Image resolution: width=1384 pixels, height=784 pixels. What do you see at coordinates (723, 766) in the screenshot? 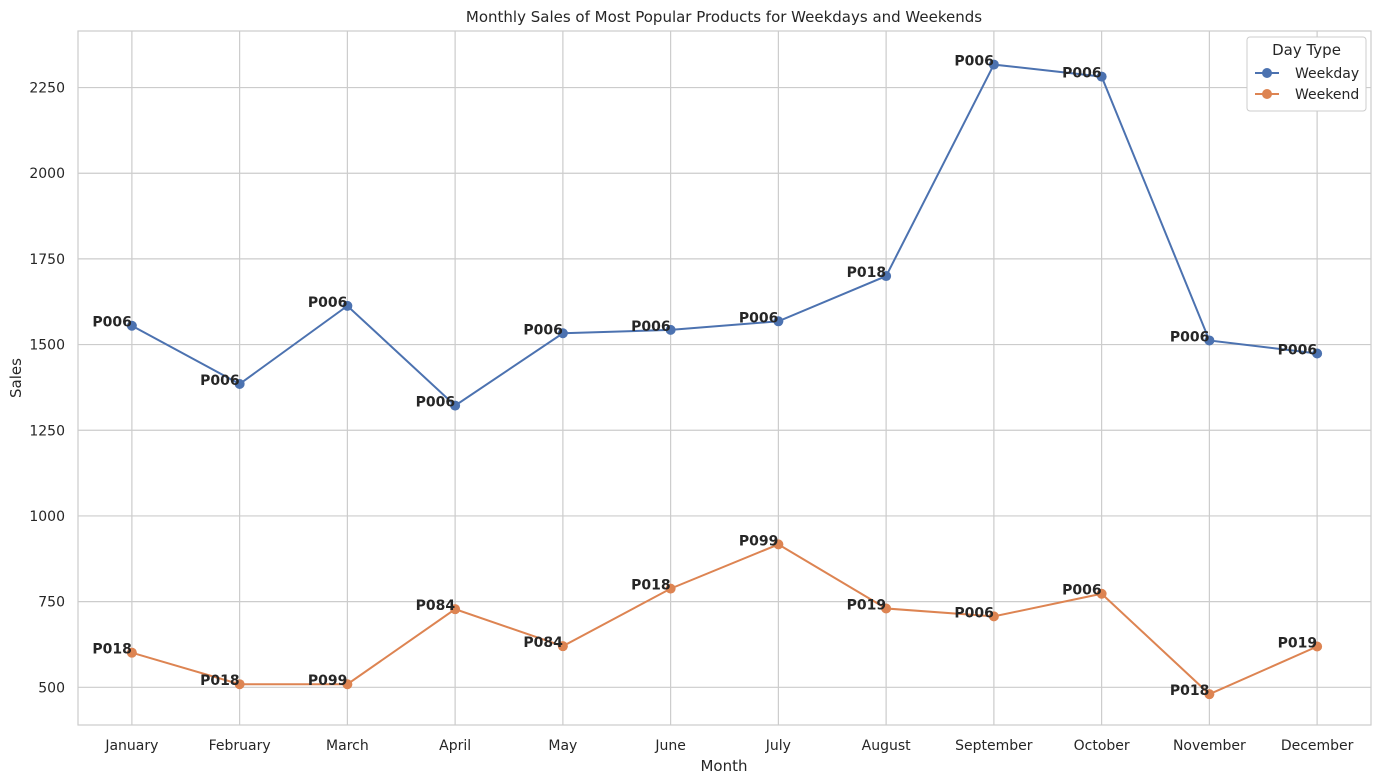
I see `x-axis-title: Month` at bounding box center [723, 766].